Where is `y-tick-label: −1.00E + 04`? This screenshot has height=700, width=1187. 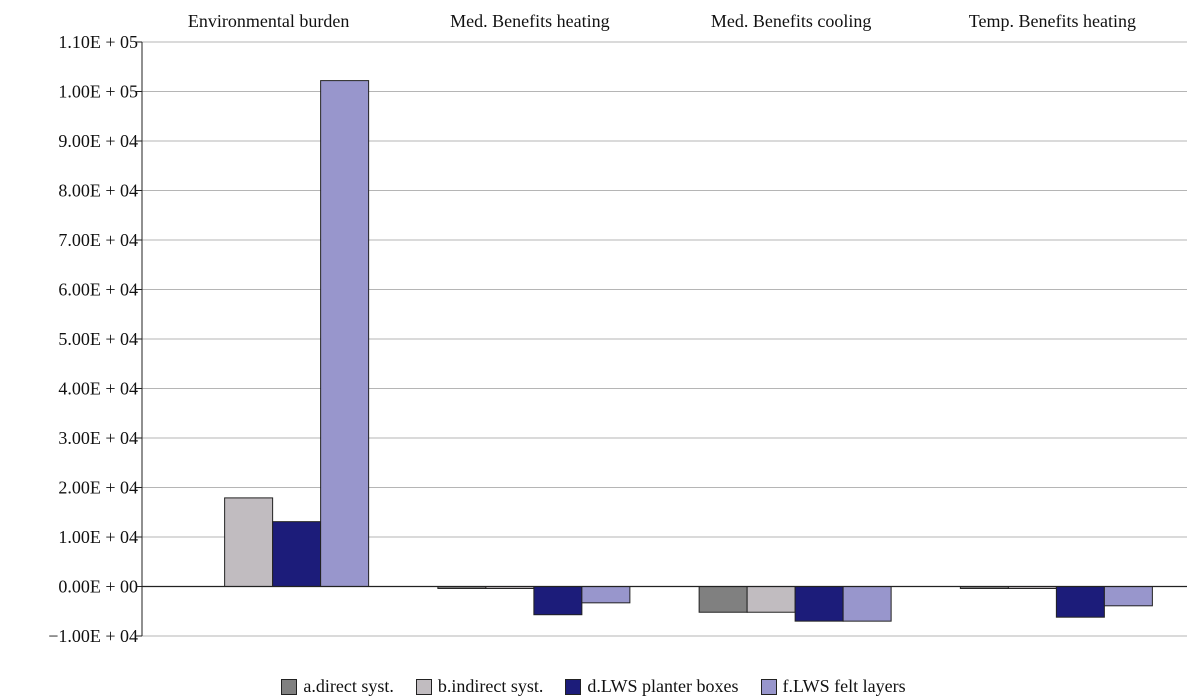 y-tick-label: −1.00E + 04 is located at coordinates (93, 636).